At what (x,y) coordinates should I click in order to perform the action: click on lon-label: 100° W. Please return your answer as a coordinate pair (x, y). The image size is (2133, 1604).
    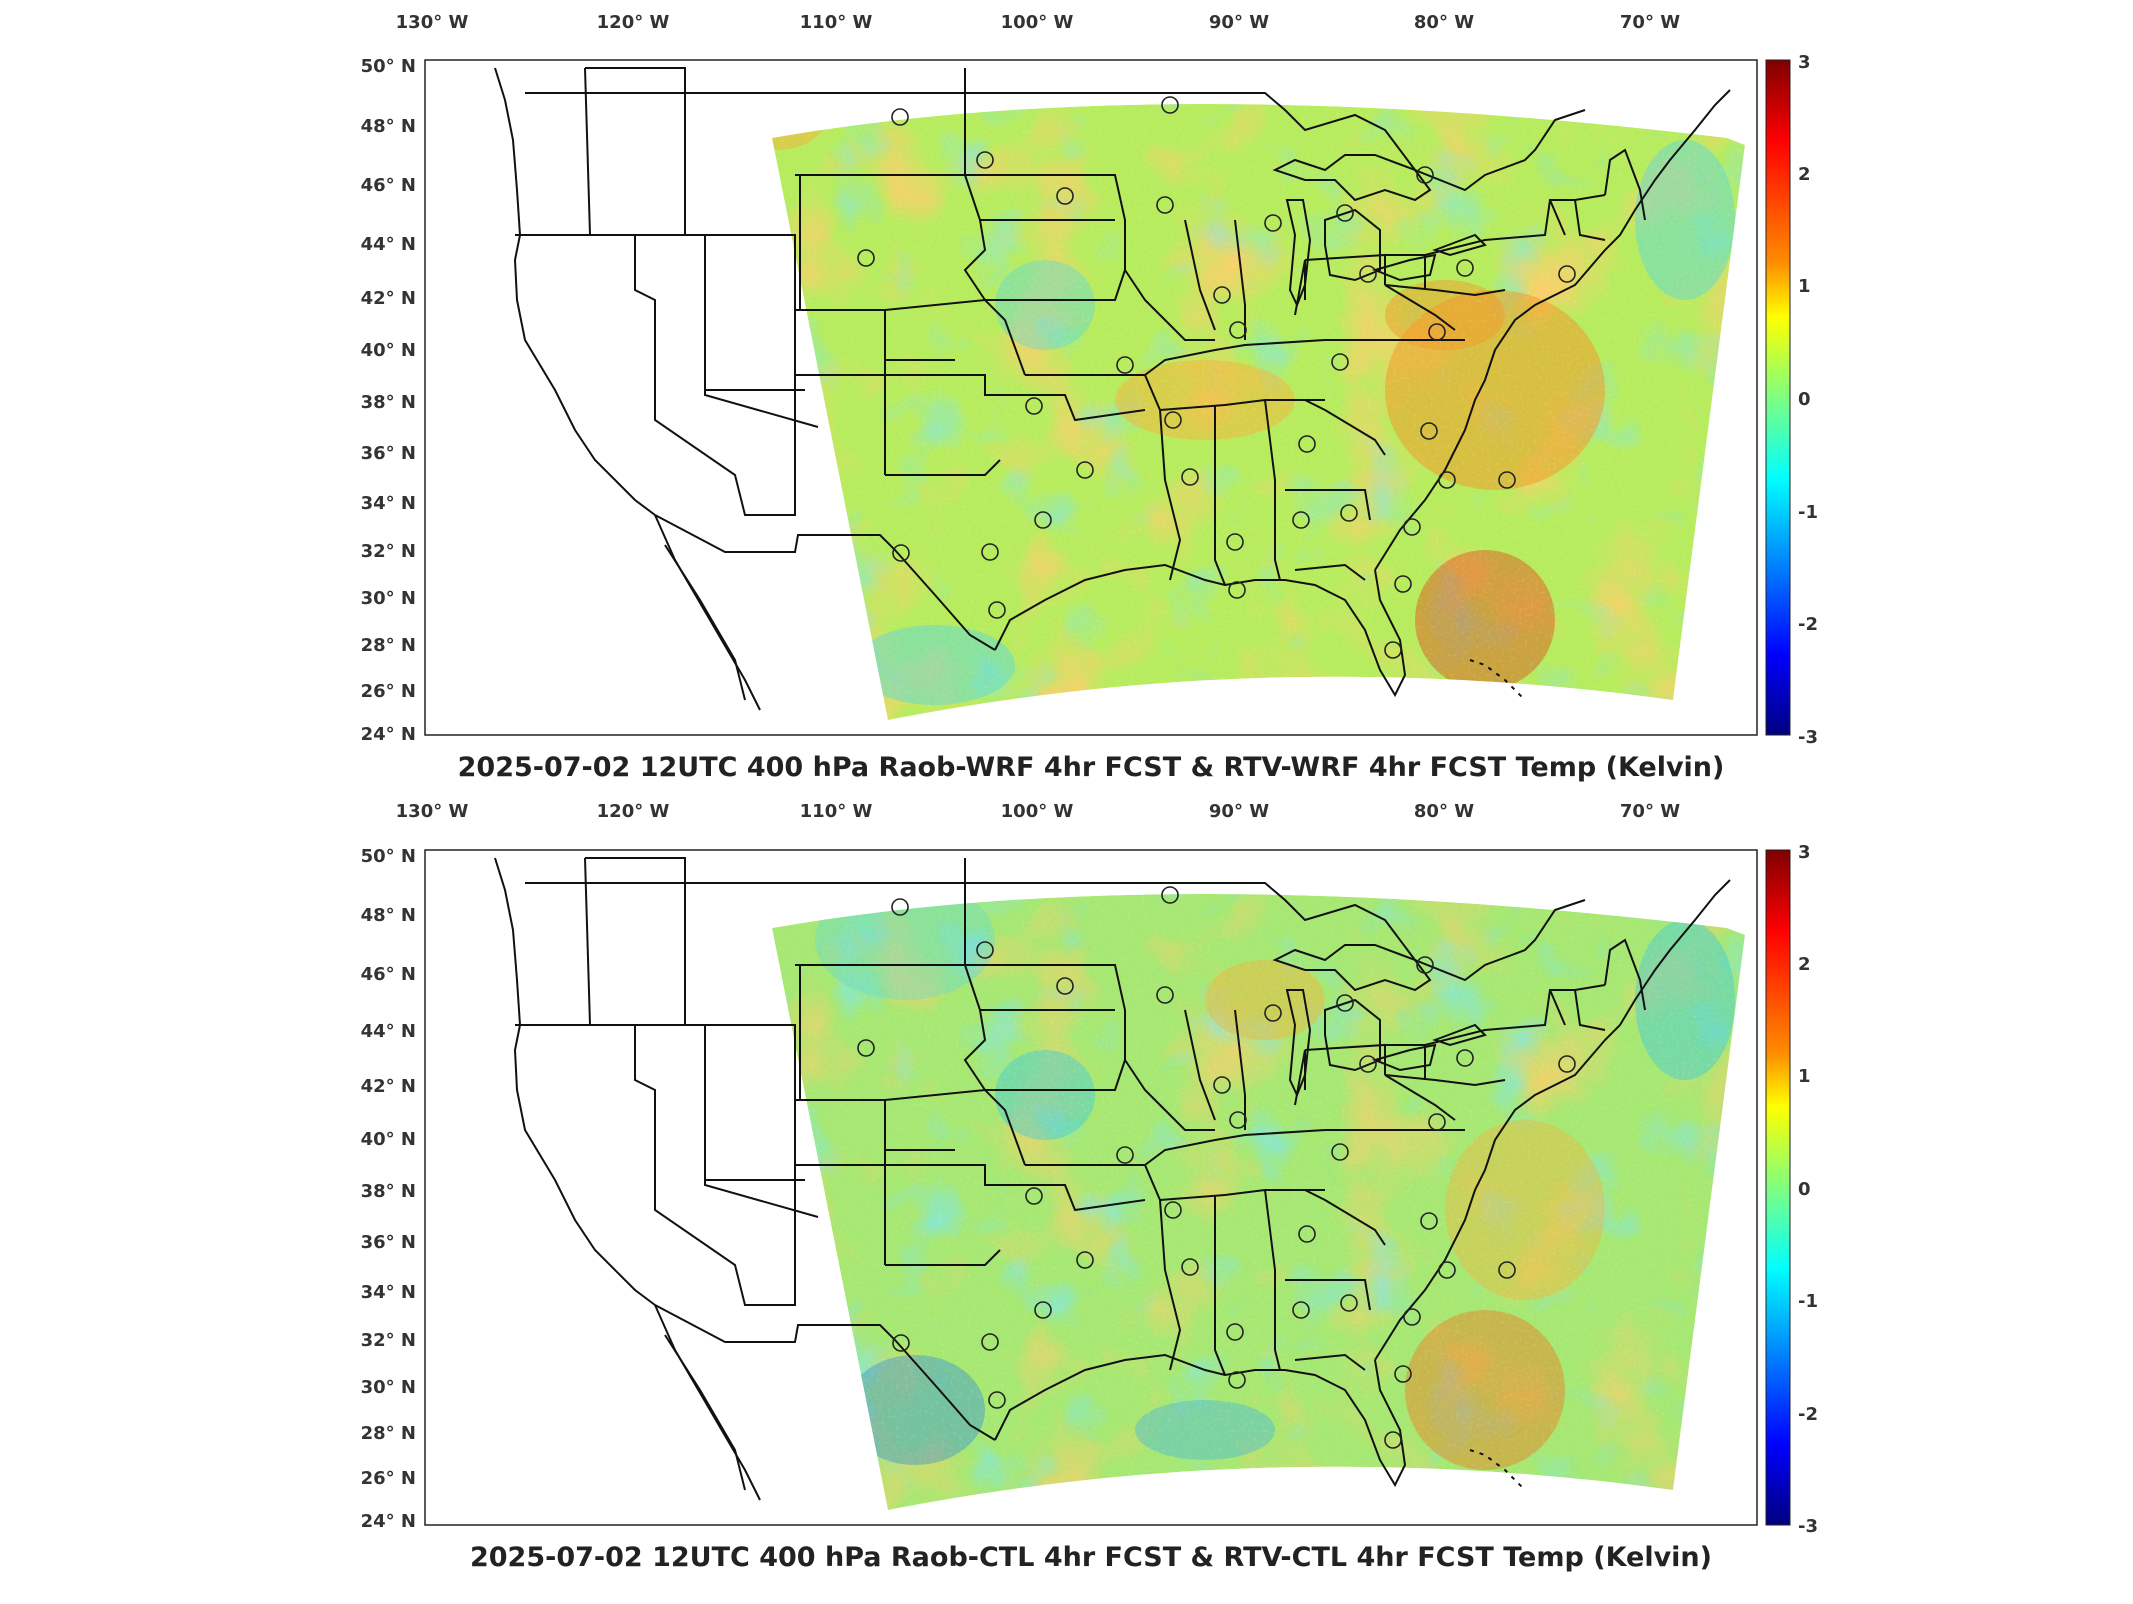
    Looking at the image, I should click on (1037, 22).